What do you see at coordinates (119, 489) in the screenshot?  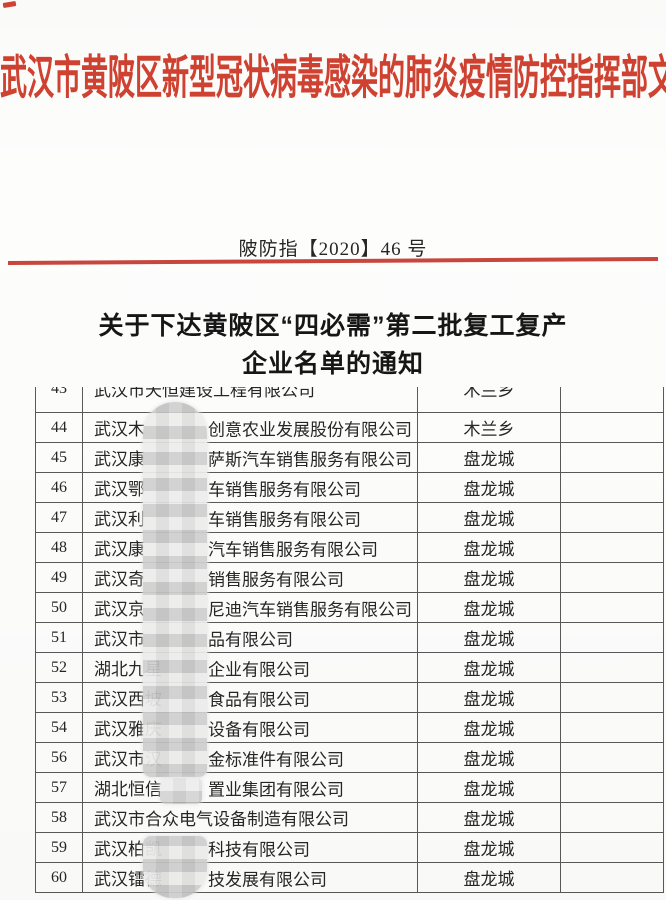 I see `company-name-prefix: 武汉鄂` at bounding box center [119, 489].